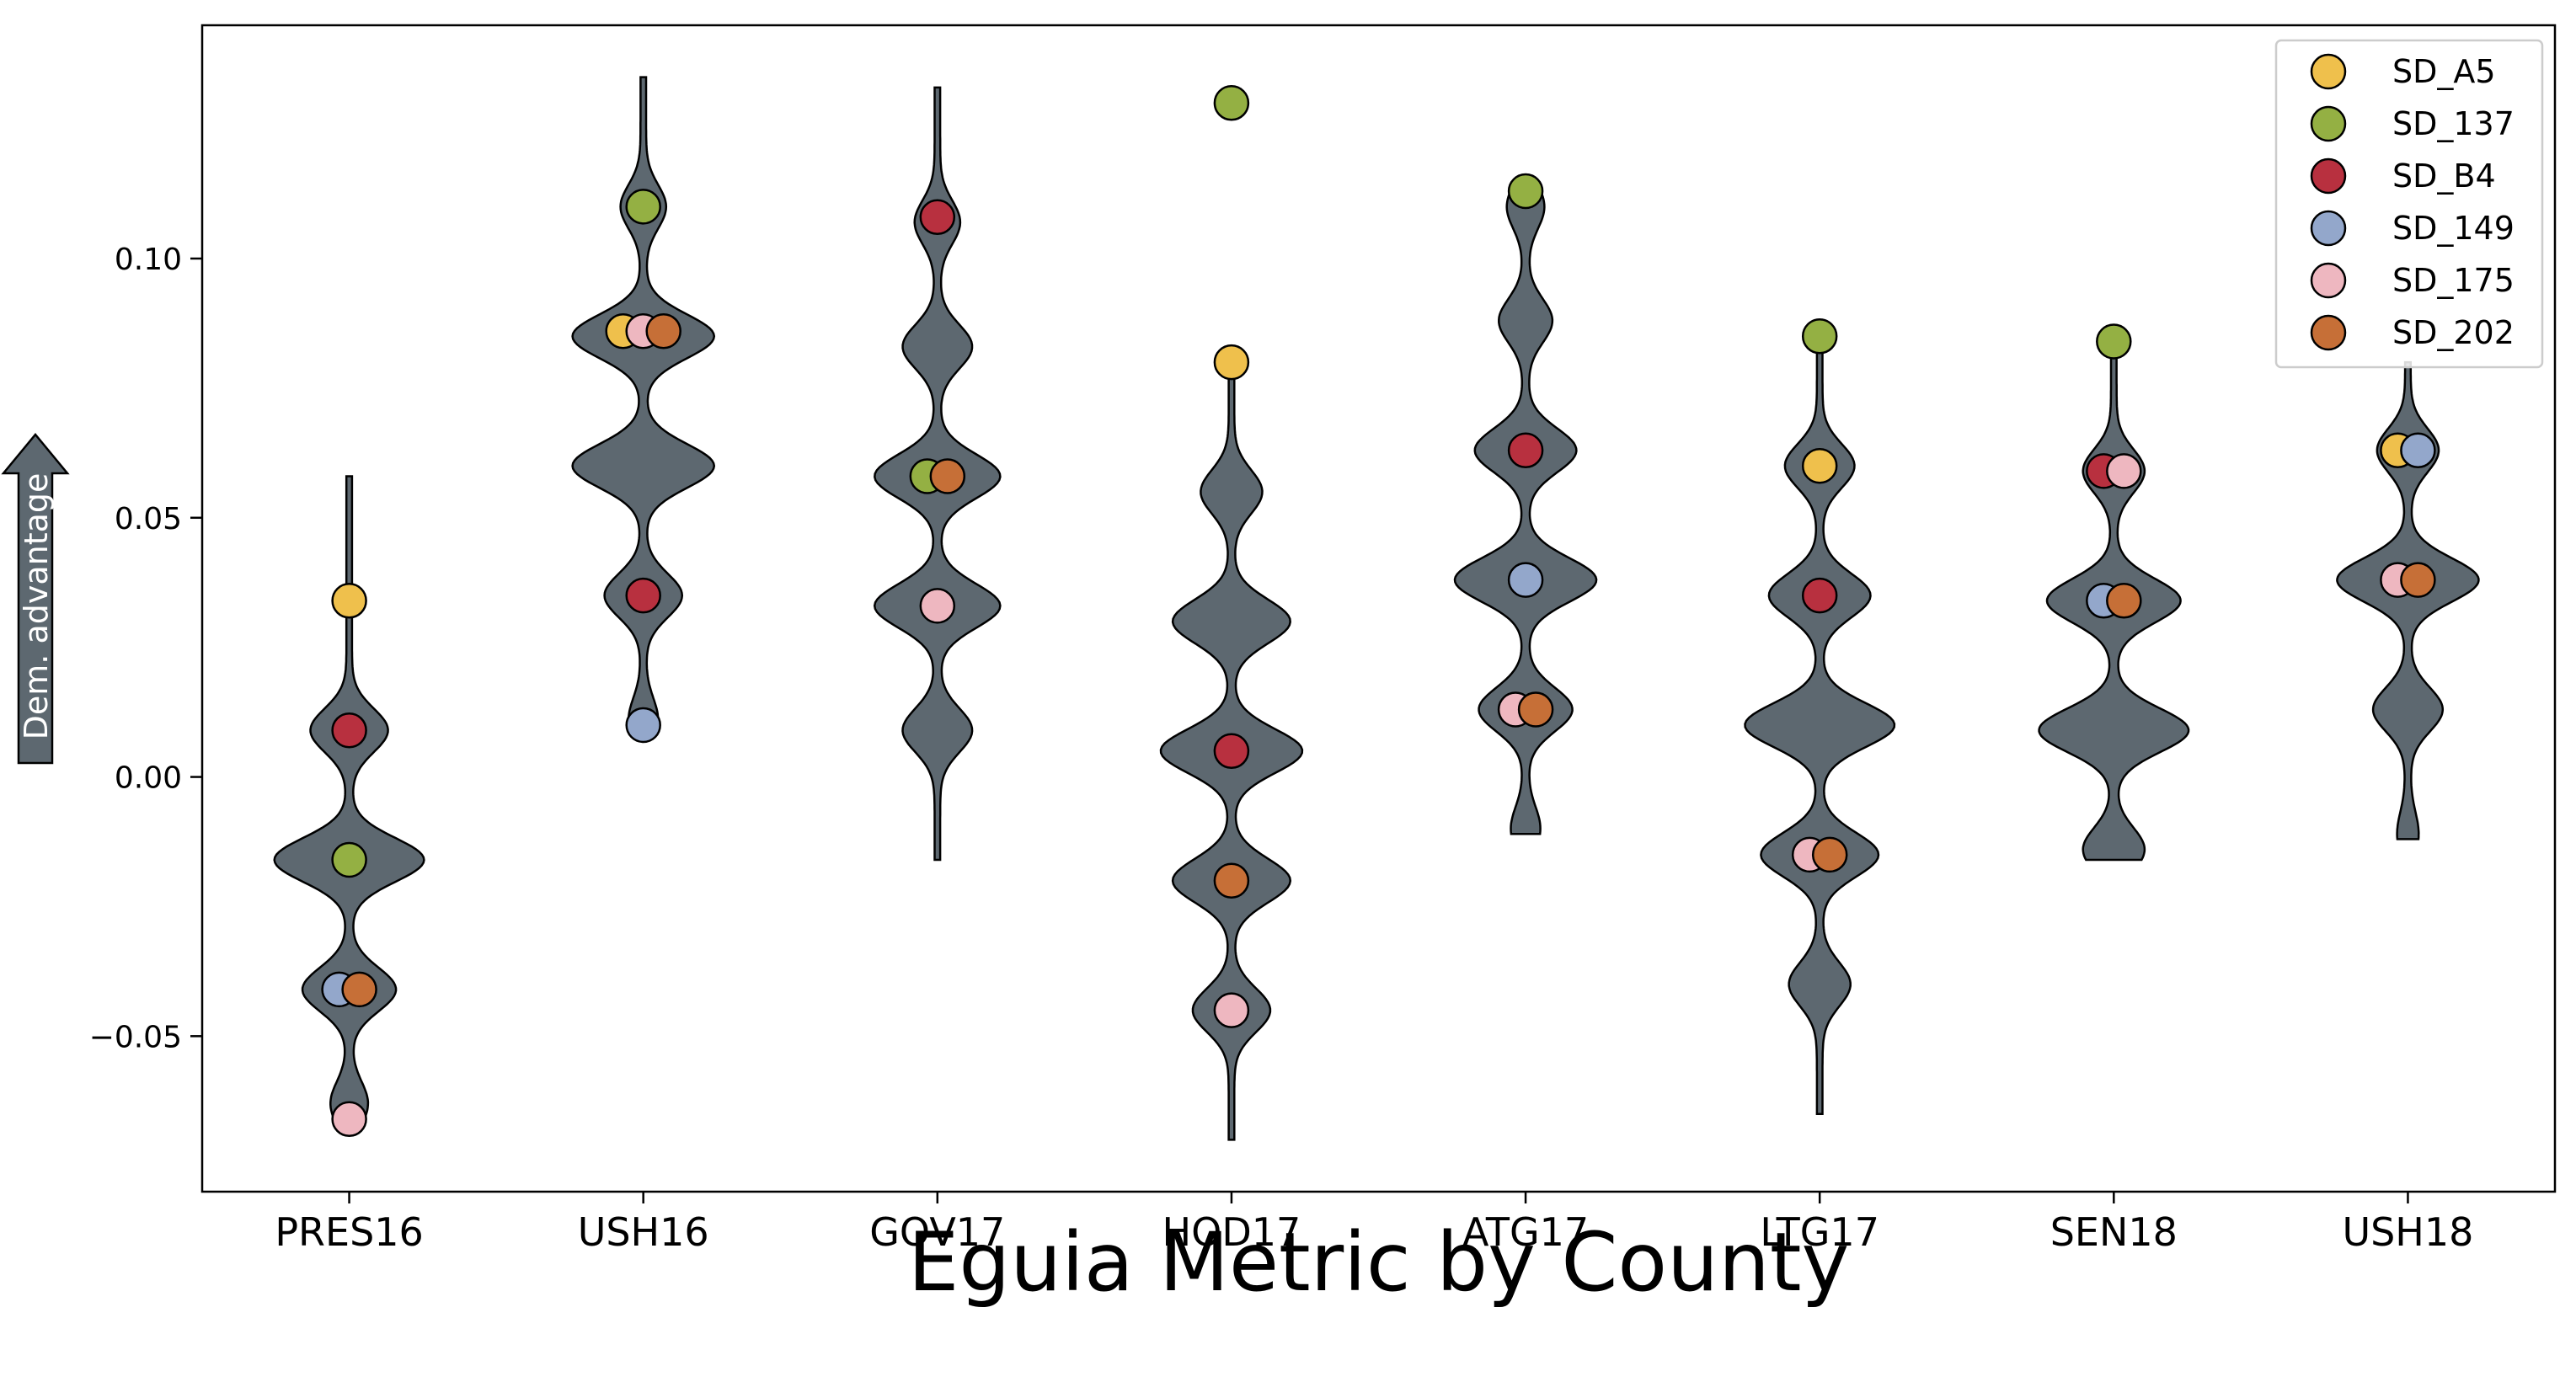  What do you see at coordinates (1819, 595) in the screenshot?
I see `point-sd-b4-ltg17` at bounding box center [1819, 595].